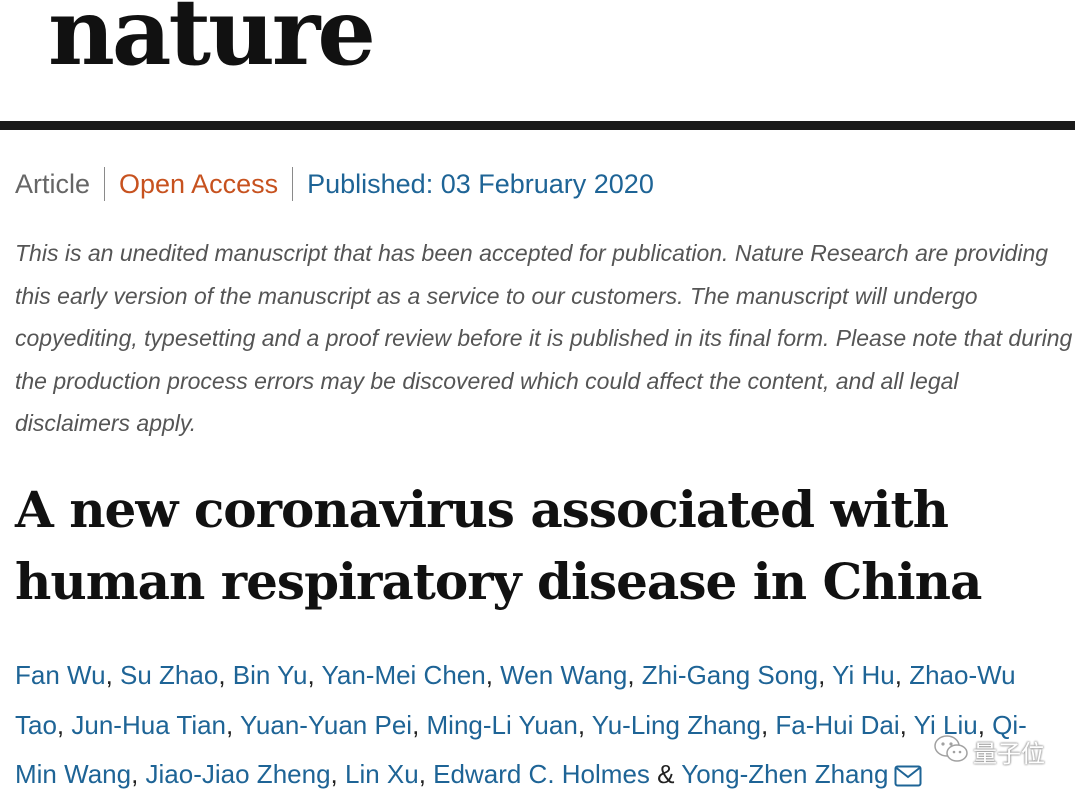  Describe the element at coordinates (149, 724) in the screenshot. I see `author-link: Jun-Hua Tian` at that location.